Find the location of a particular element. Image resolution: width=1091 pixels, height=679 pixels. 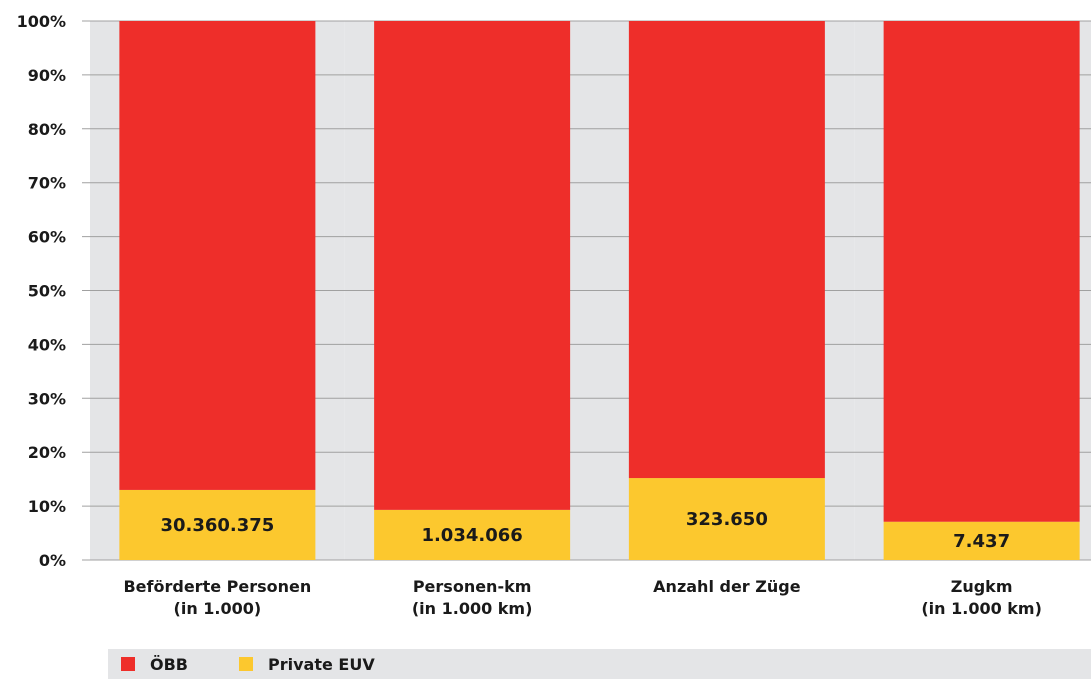

y-tick-label: 30% is located at coordinates (47, 398).